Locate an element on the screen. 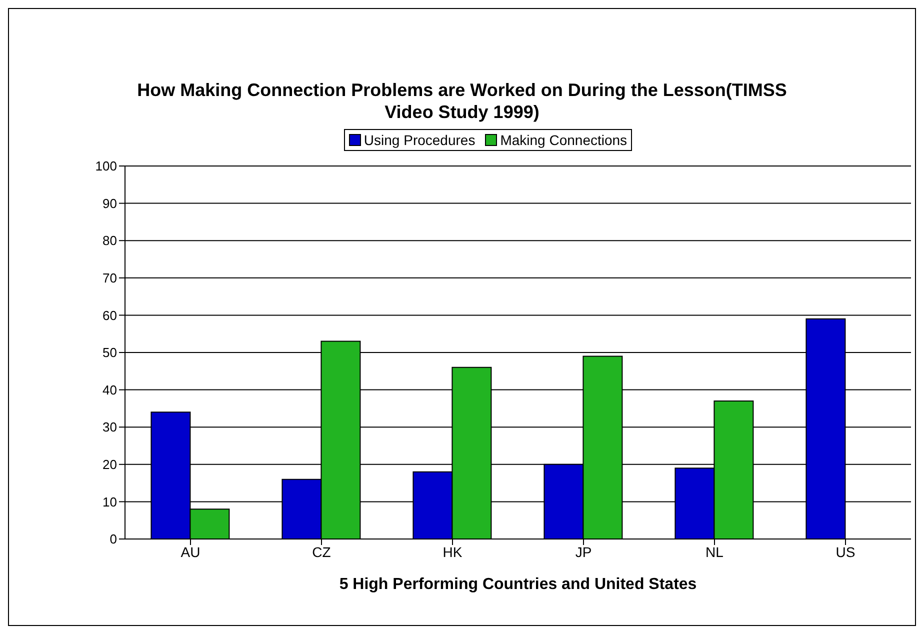 The image size is (924, 636). x-tick-label: JP is located at coordinates (583, 552).